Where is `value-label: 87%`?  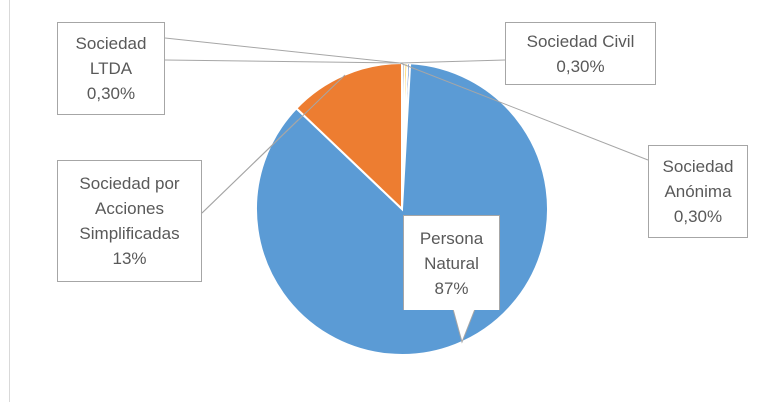
value-label: 87% is located at coordinates (451, 288).